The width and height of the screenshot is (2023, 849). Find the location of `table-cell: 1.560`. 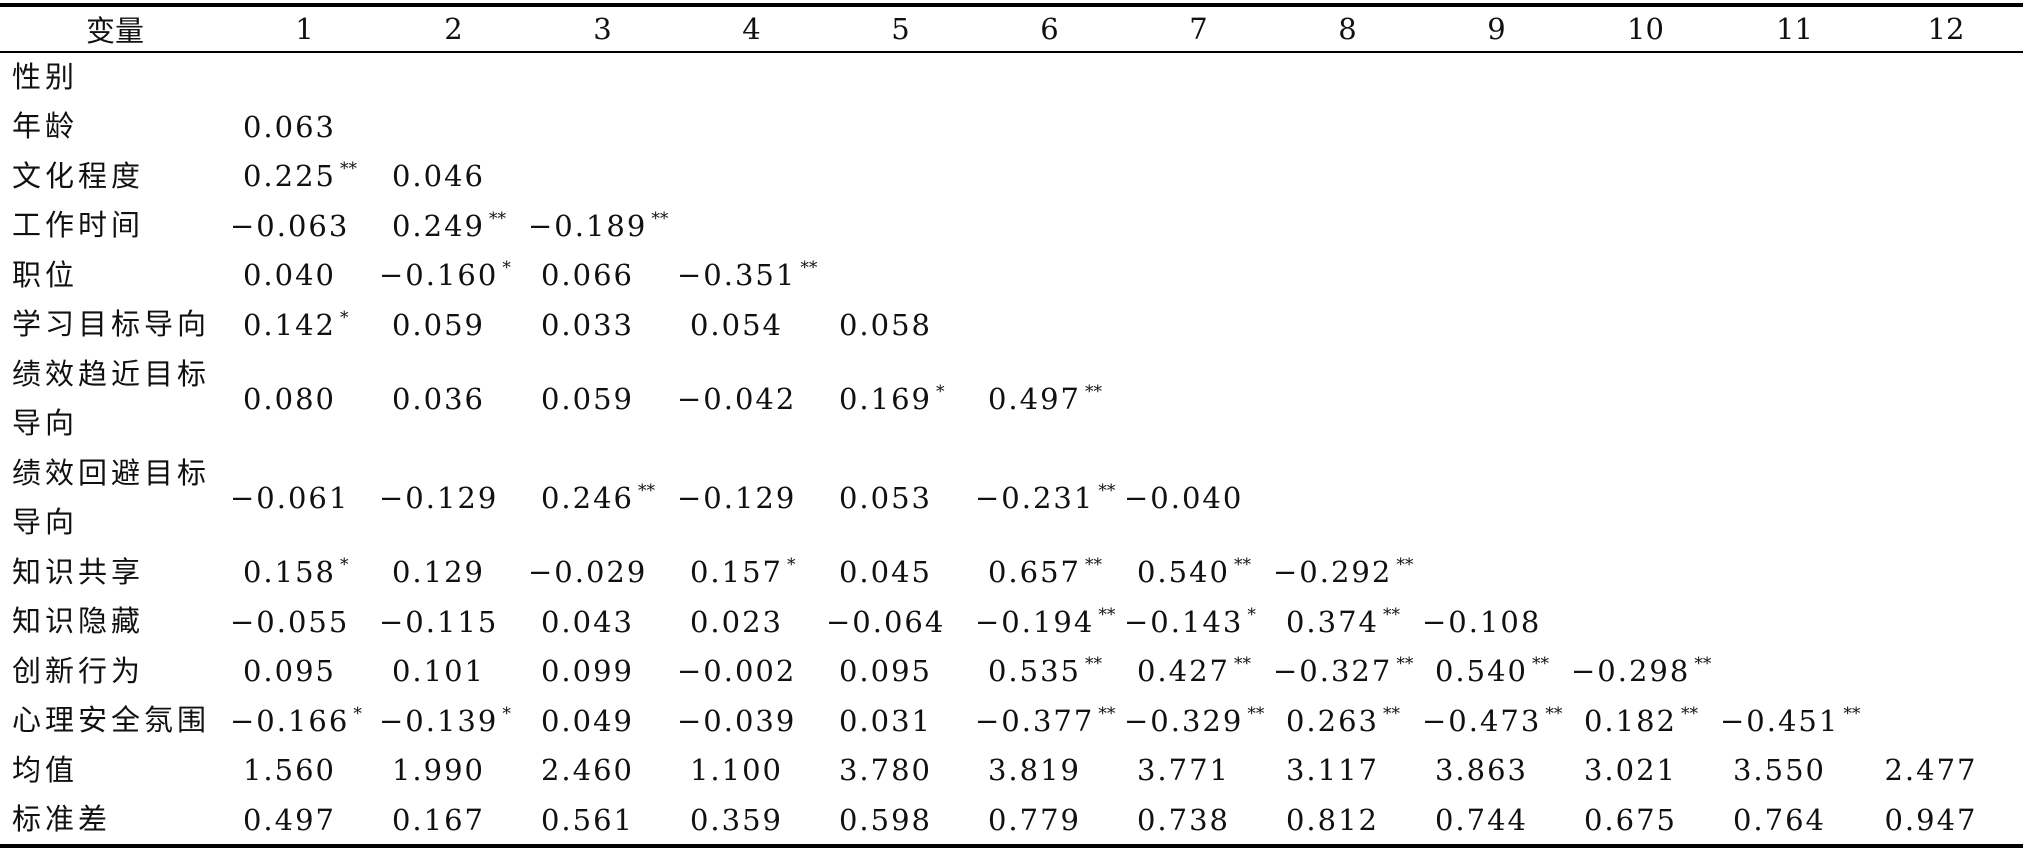

table-cell: 1.560 is located at coordinates (304, 771).